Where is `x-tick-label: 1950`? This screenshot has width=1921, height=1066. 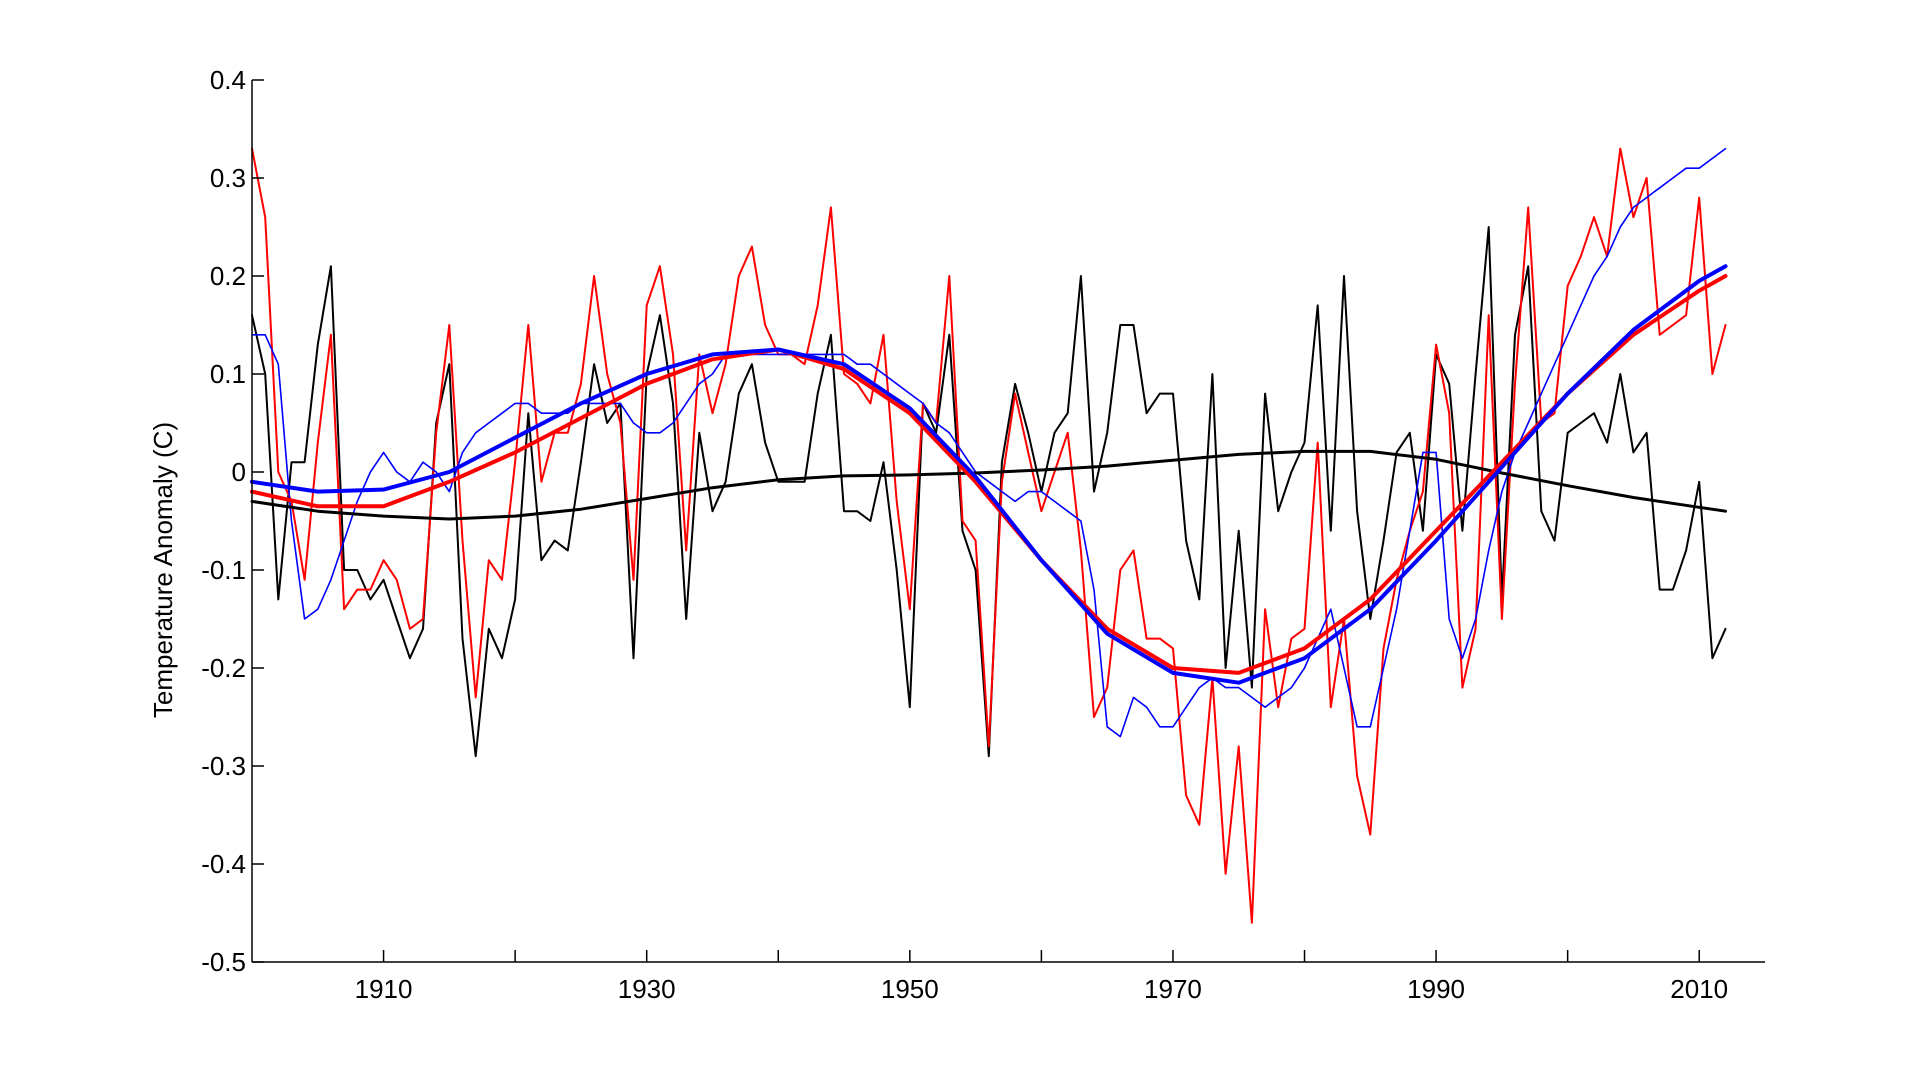 x-tick-label: 1950 is located at coordinates (910, 989).